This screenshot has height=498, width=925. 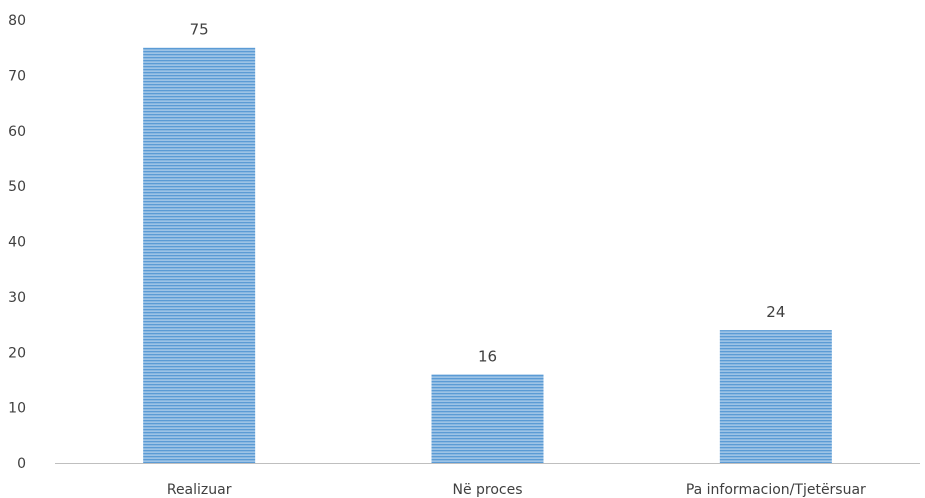 I want to click on x-category-label: Pa informacion/Tjetërsuar, so click(x=776, y=490).